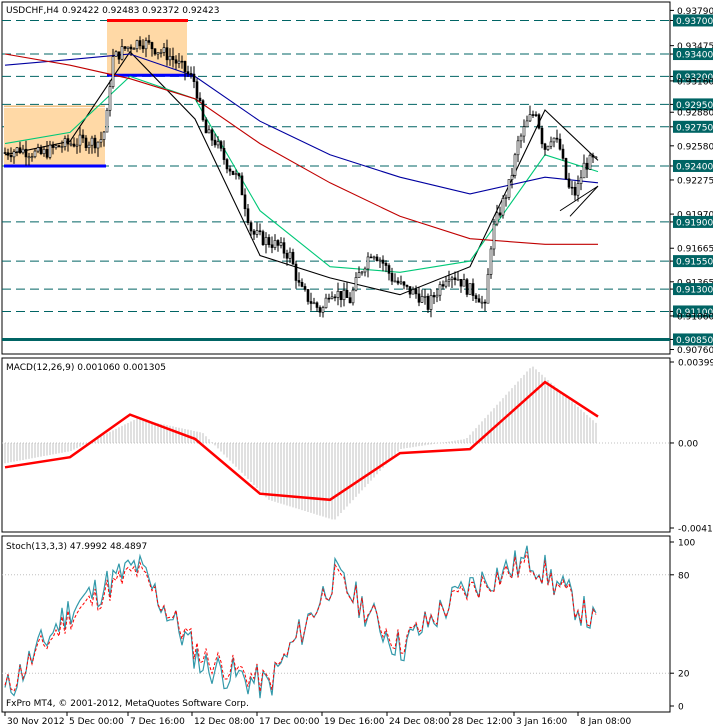 This screenshot has width=713, height=728. What do you see at coordinates (301, 441) in the screenshot?
I see `macd-signal-line` at bounding box center [301, 441].